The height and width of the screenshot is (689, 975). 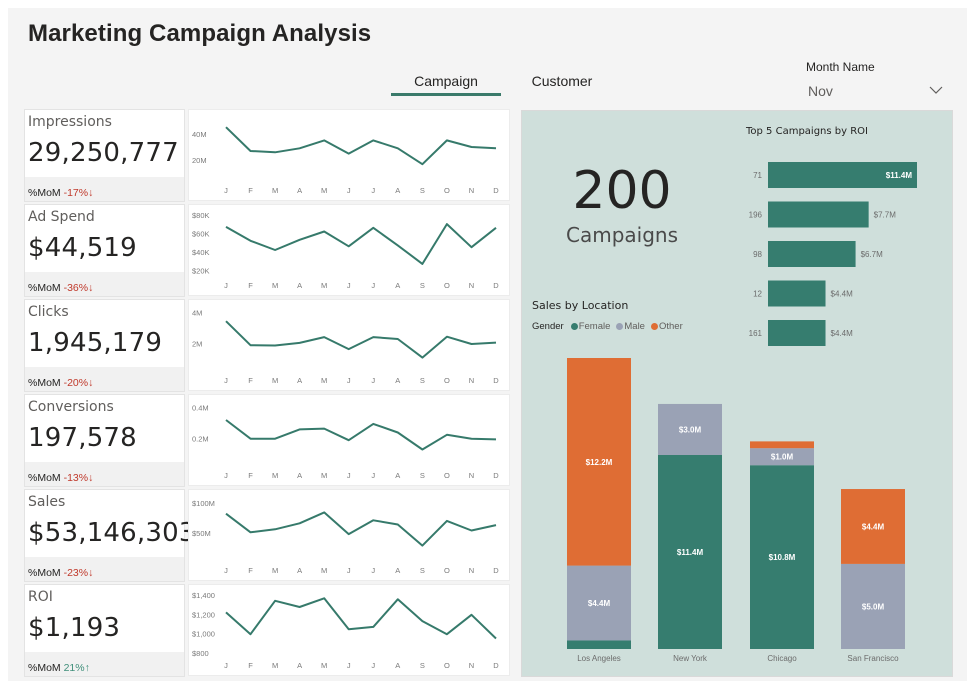 What do you see at coordinates (76, 478) in the screenshot?
I see `kpi-mom-value: -13%` at bounding box center [76, 478].